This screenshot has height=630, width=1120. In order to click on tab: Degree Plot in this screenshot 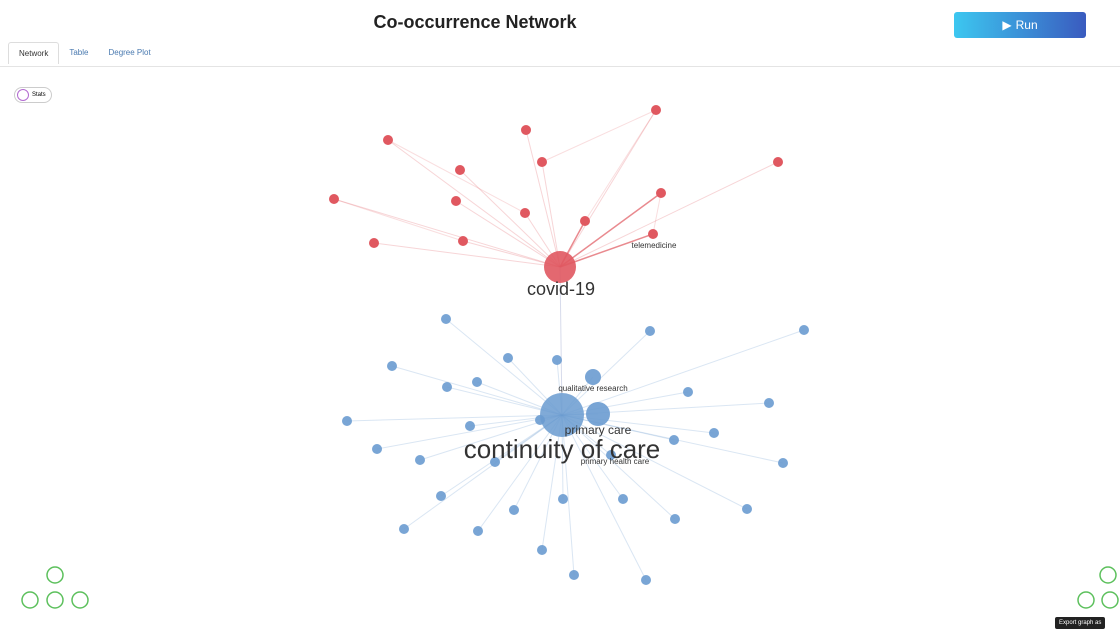, I will do `click(129, 52)`.